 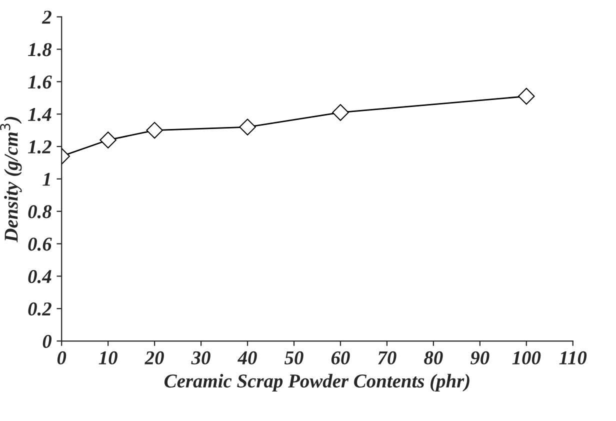 What do you see at coordinates (46, 179) in the screenshot?
I see `y-tick-label: 1` at bounding box center [46, 179].